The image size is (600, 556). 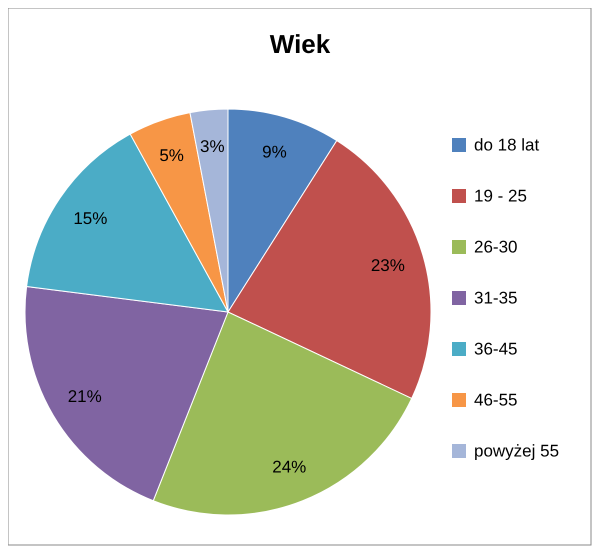 I want to click on legend-label: 31-35, so click(x=496, y=298).